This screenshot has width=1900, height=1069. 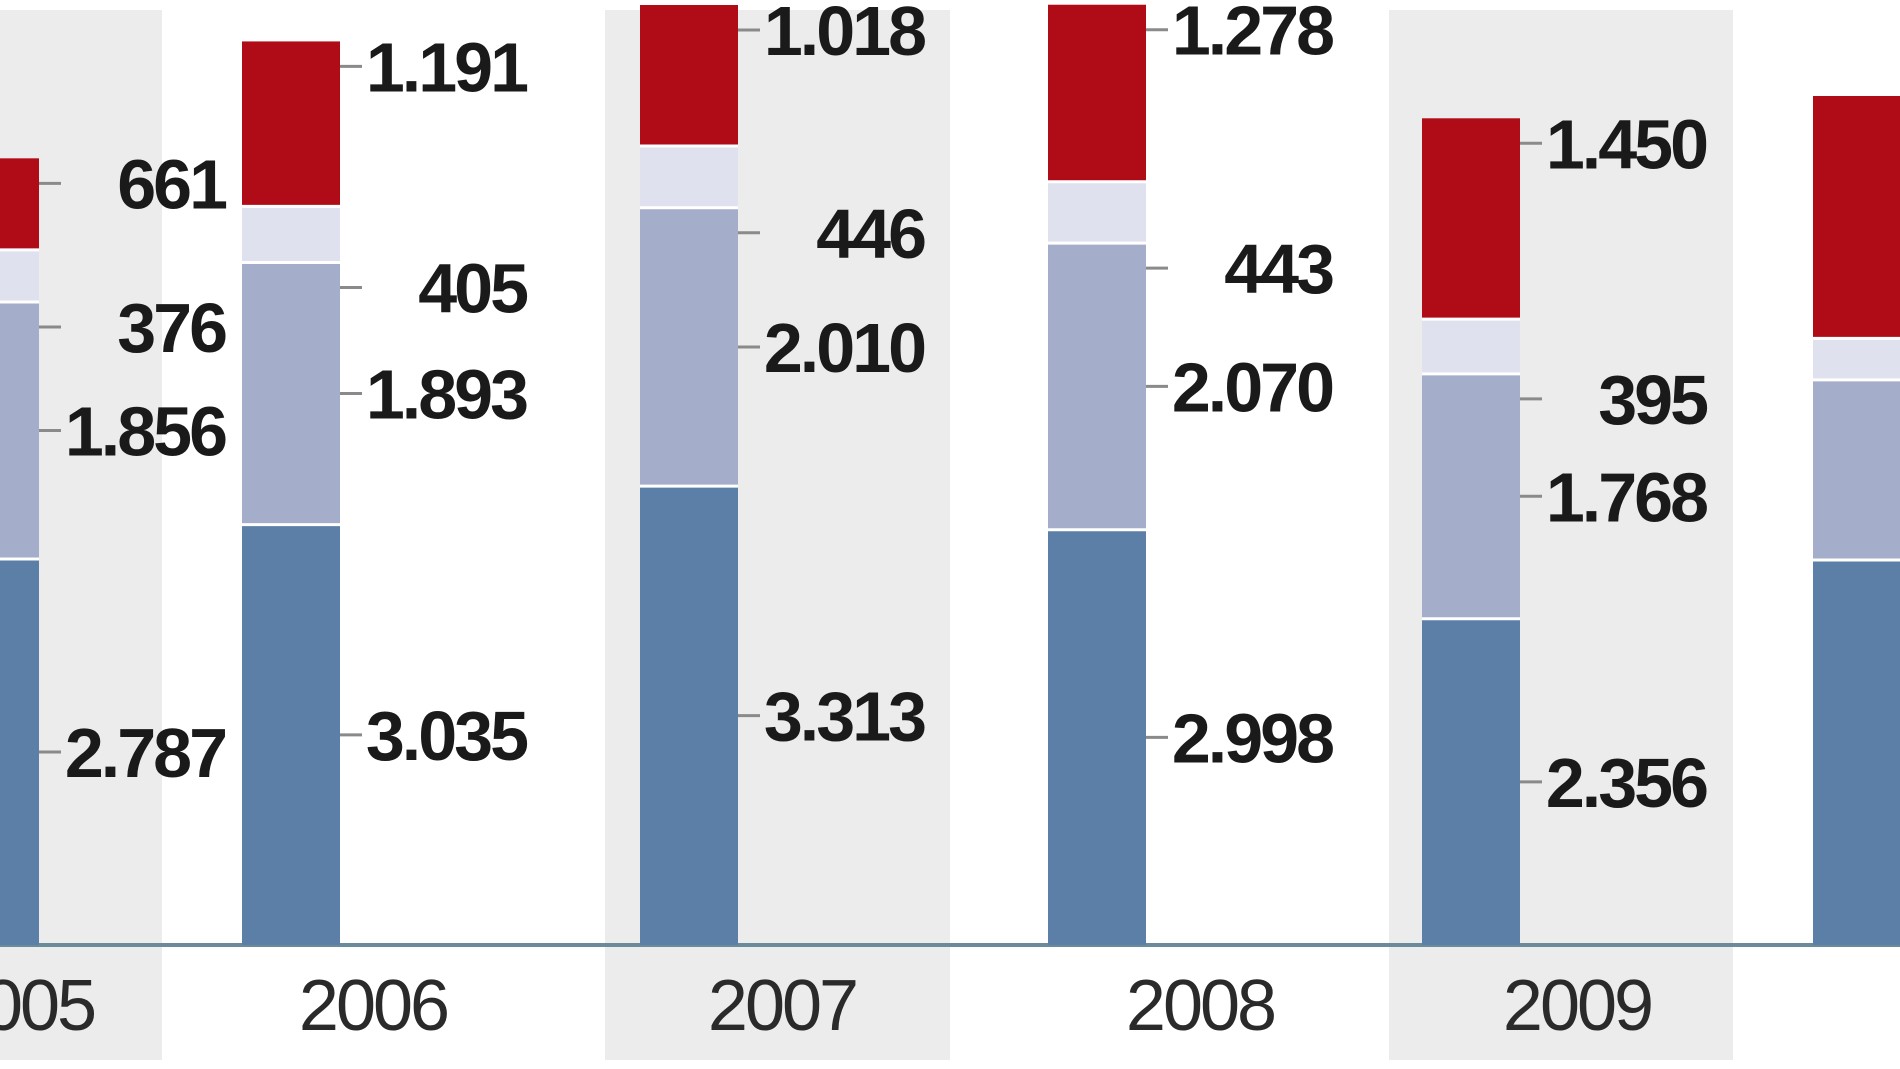 What do you see at coordinates (1252, 387) in the screenshot?
I see `value-label-2008-segment-2: 2.070` at bounding box center [1252, 387].